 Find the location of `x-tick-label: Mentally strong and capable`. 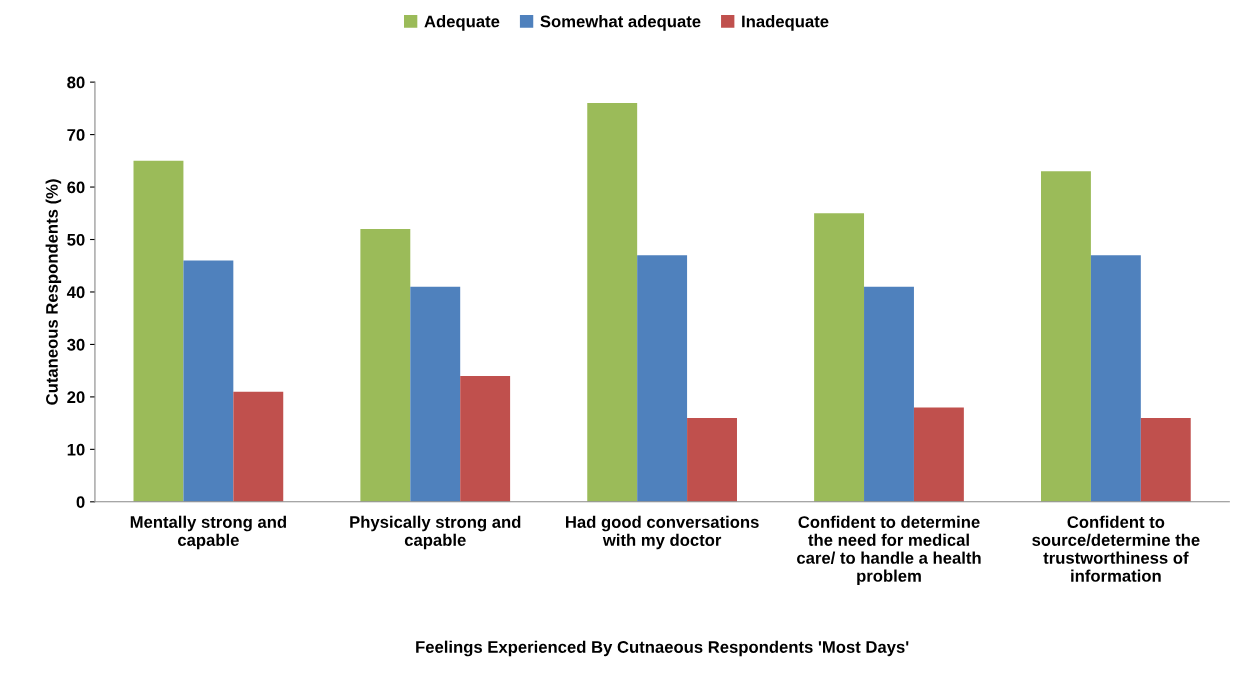

x-tick-label: Mentally strong and capable is located at coordinates (208, 532).